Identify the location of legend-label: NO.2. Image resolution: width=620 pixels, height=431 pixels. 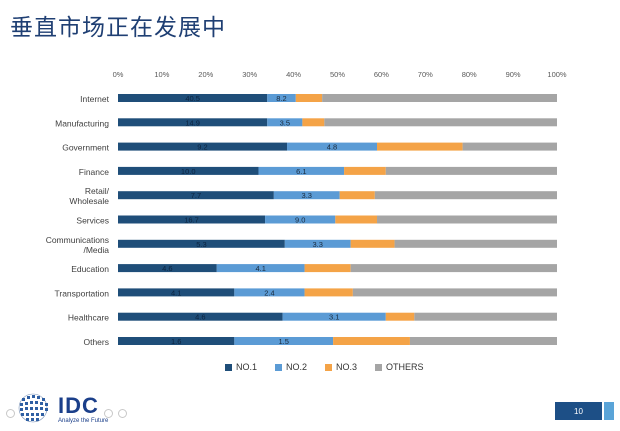
(297, 367).